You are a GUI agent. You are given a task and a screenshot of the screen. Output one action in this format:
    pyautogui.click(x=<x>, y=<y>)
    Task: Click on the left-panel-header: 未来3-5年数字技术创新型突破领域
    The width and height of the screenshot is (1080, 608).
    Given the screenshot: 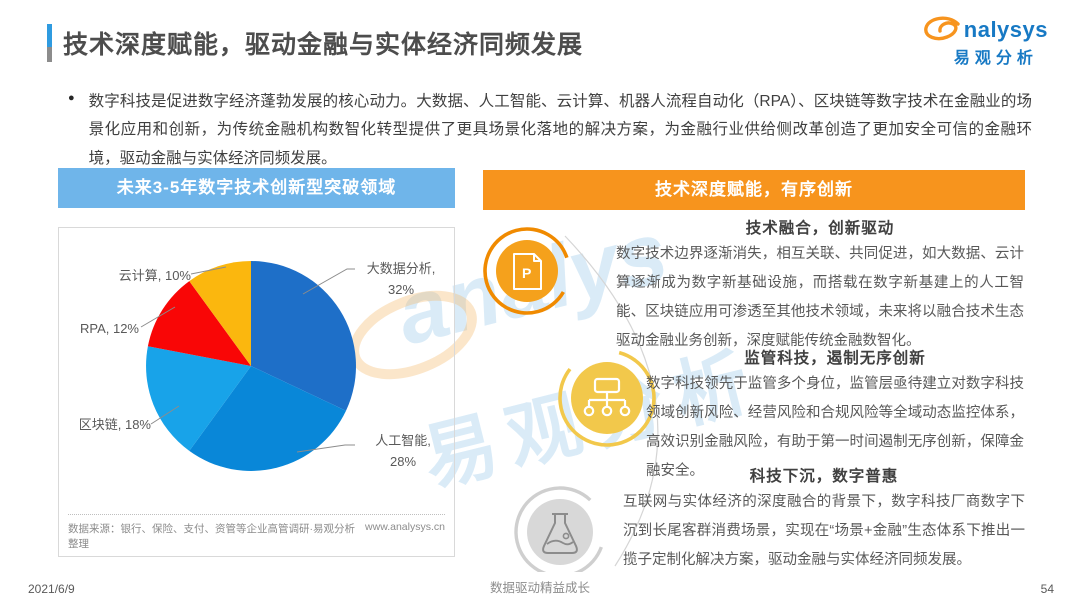 What is the action you would take?
    pyautogui.click(x=256, y=188)
    